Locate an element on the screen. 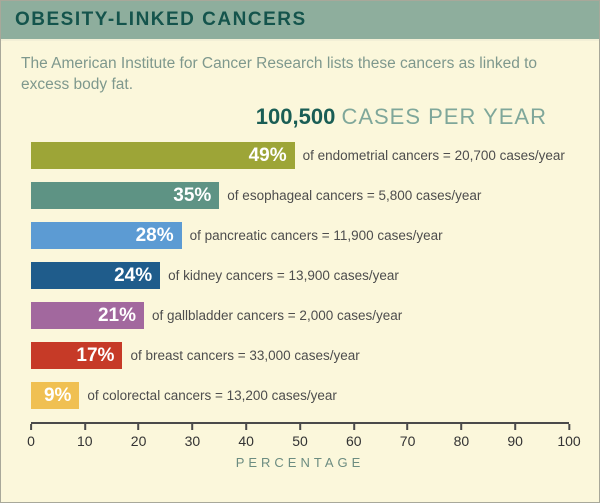  bar: 35% is located at coordinates (125, 195).